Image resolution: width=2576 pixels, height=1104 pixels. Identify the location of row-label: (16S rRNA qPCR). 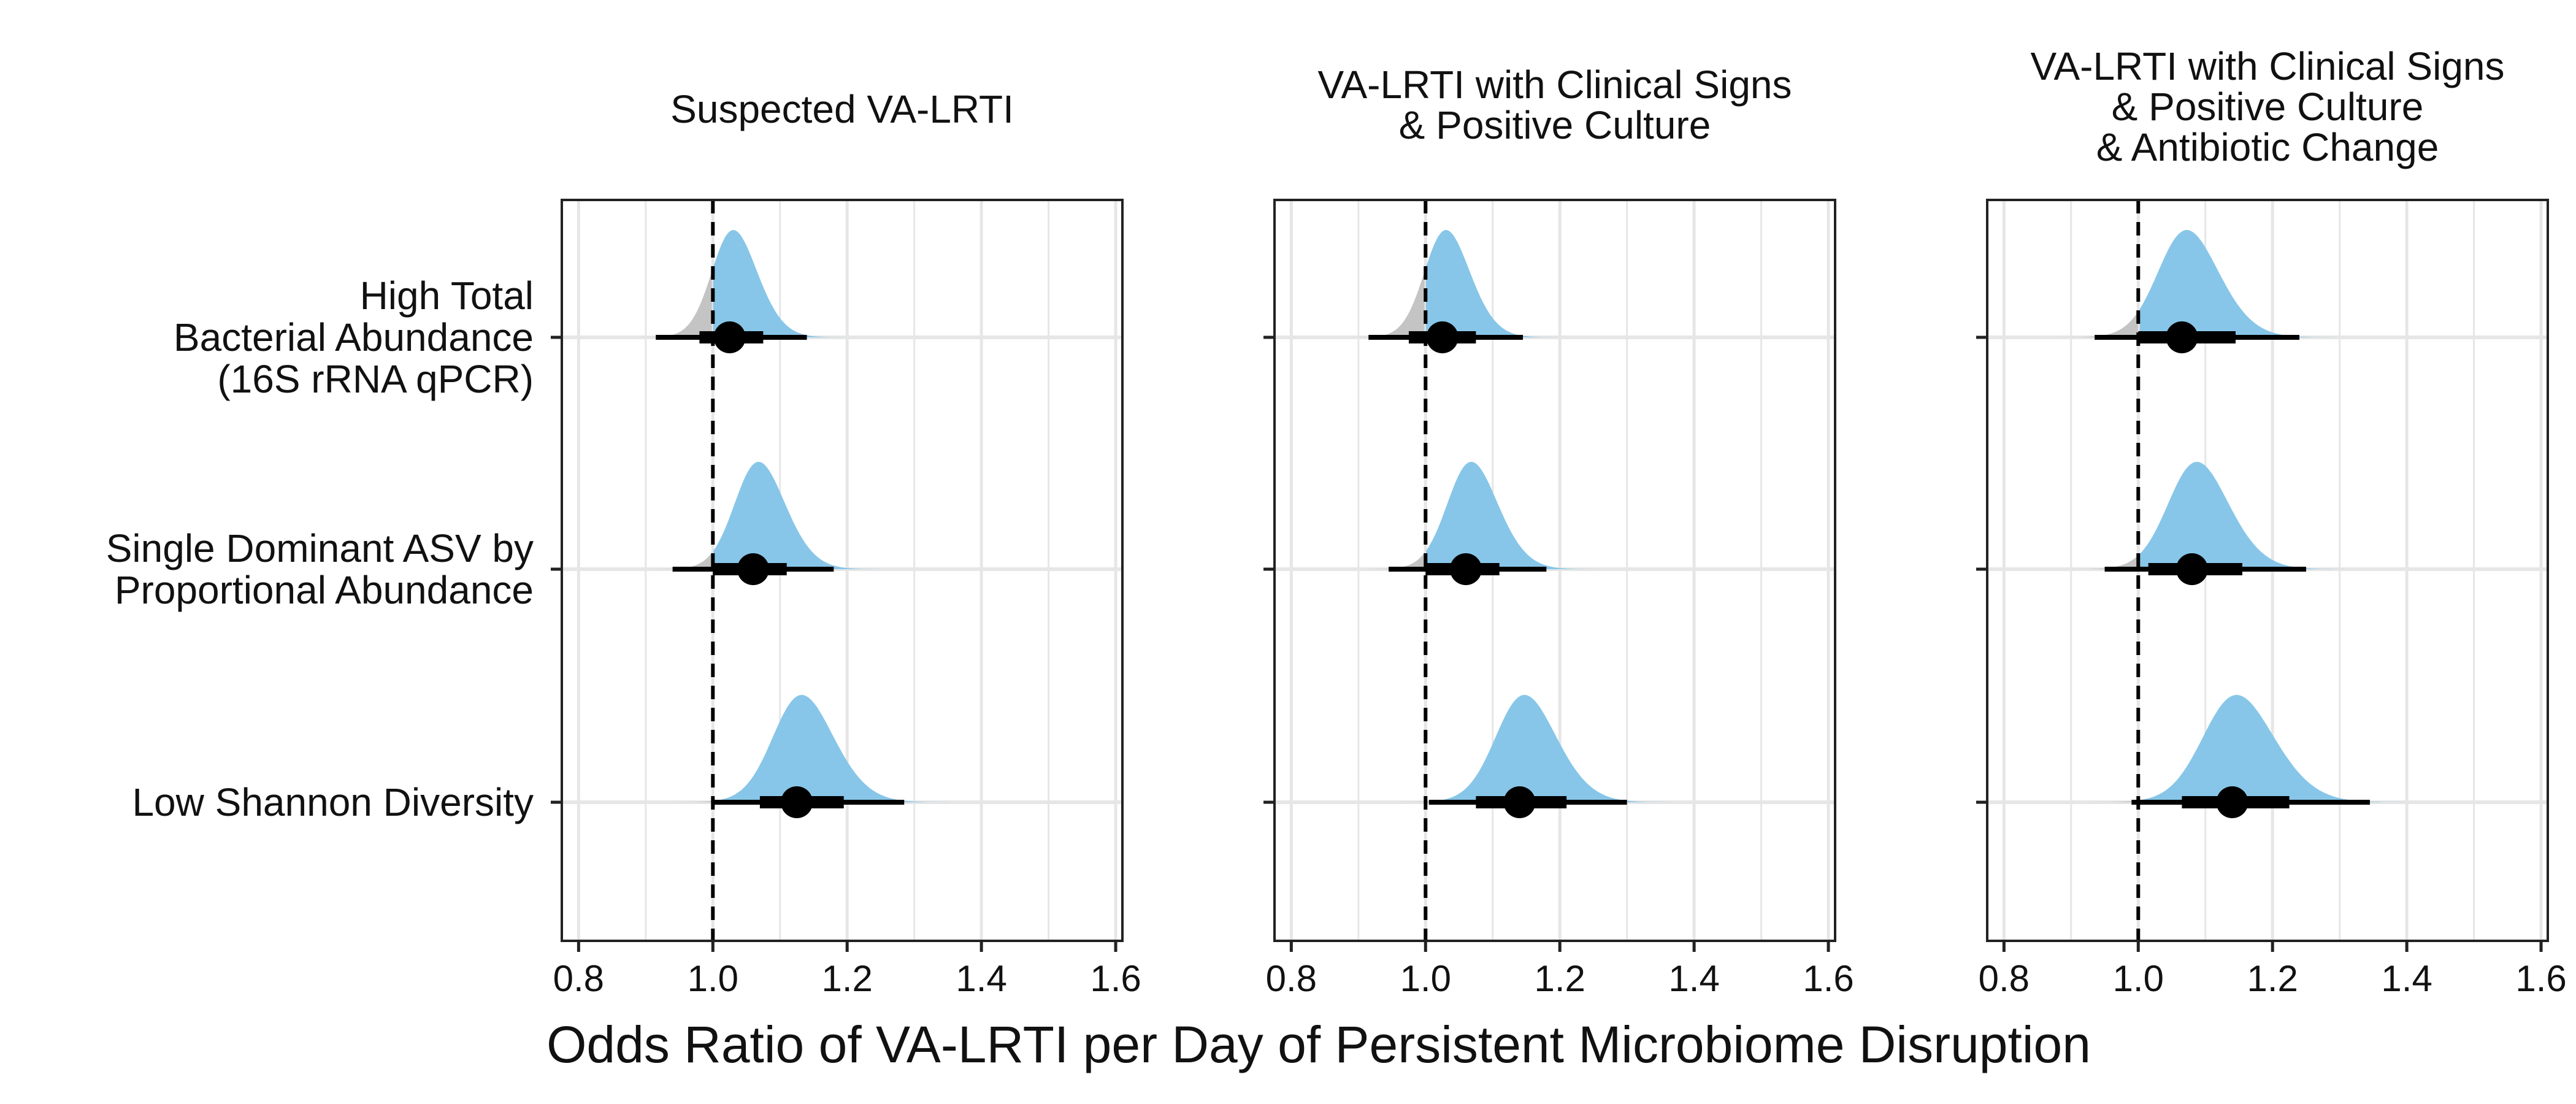
(375, 379).